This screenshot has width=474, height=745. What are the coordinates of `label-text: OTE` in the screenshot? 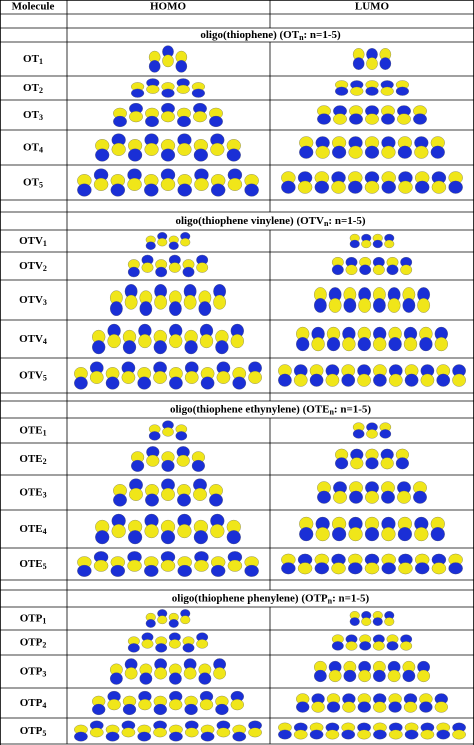 It's located at (30, 529).